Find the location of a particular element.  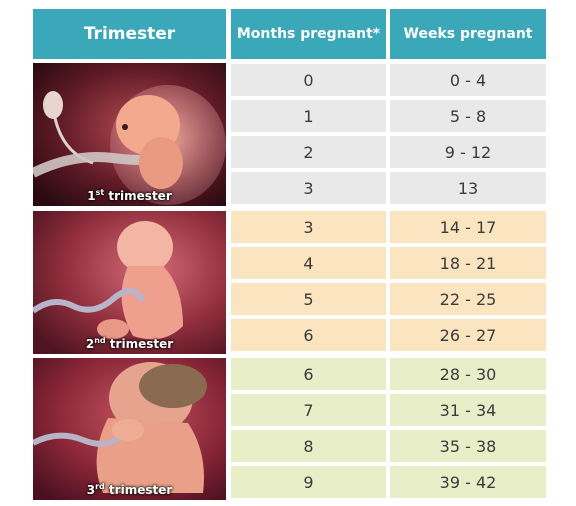

table-cell-weeks: 28 - 30 is located at coordinates (468, 374).